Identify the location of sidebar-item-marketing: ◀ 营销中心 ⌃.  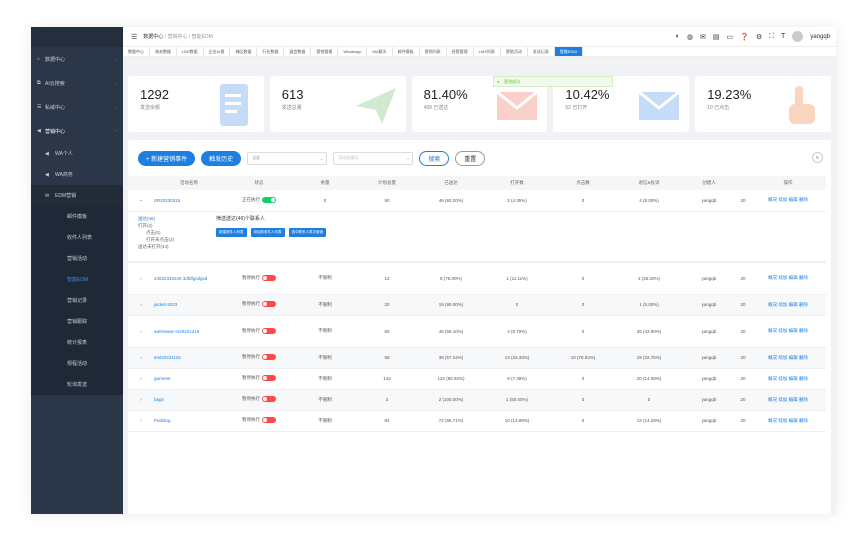
(77, 131).